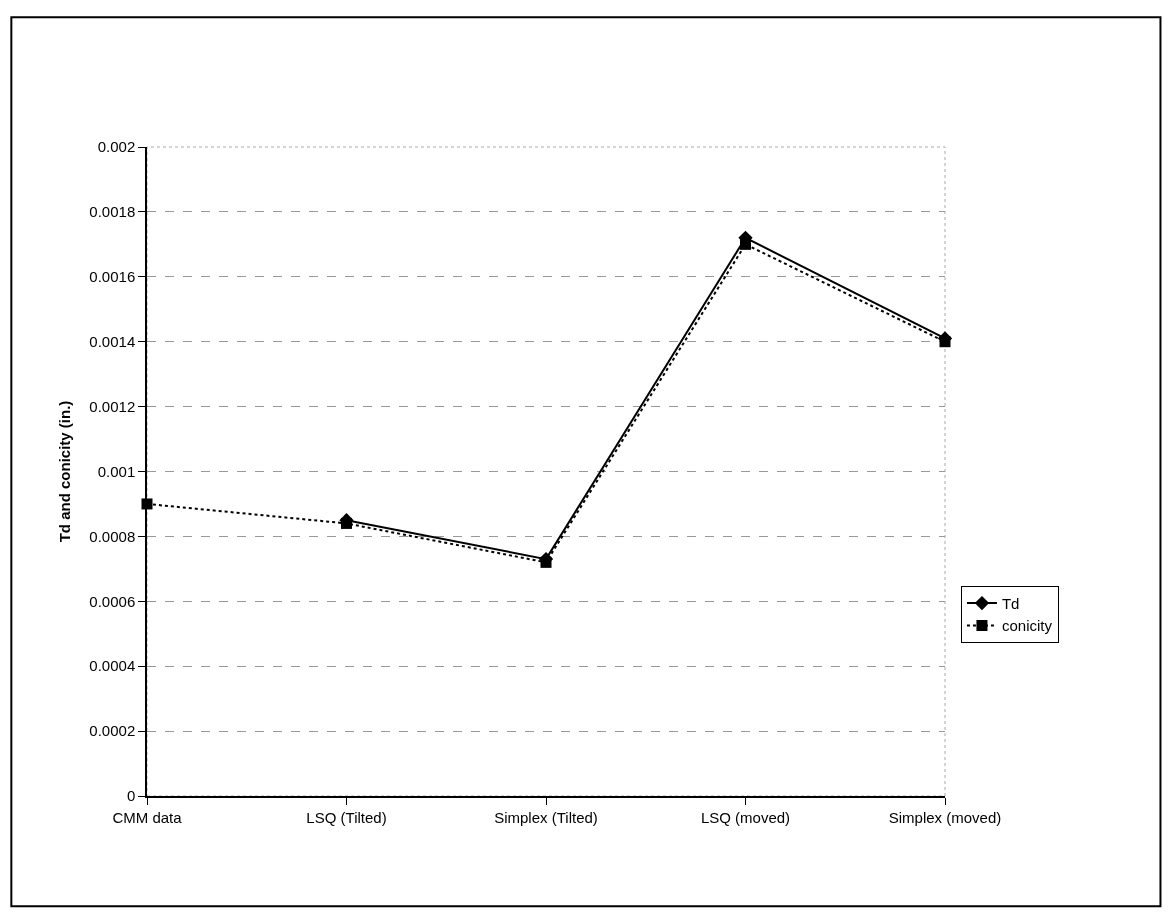 Image resolution: width=1173 pixels, height=922 pixels. What do you see at coordinates (346, 817) in the screenshot?
I see `x-tick-label: LSQ (Tilted)` at bounding box center [346, 817].